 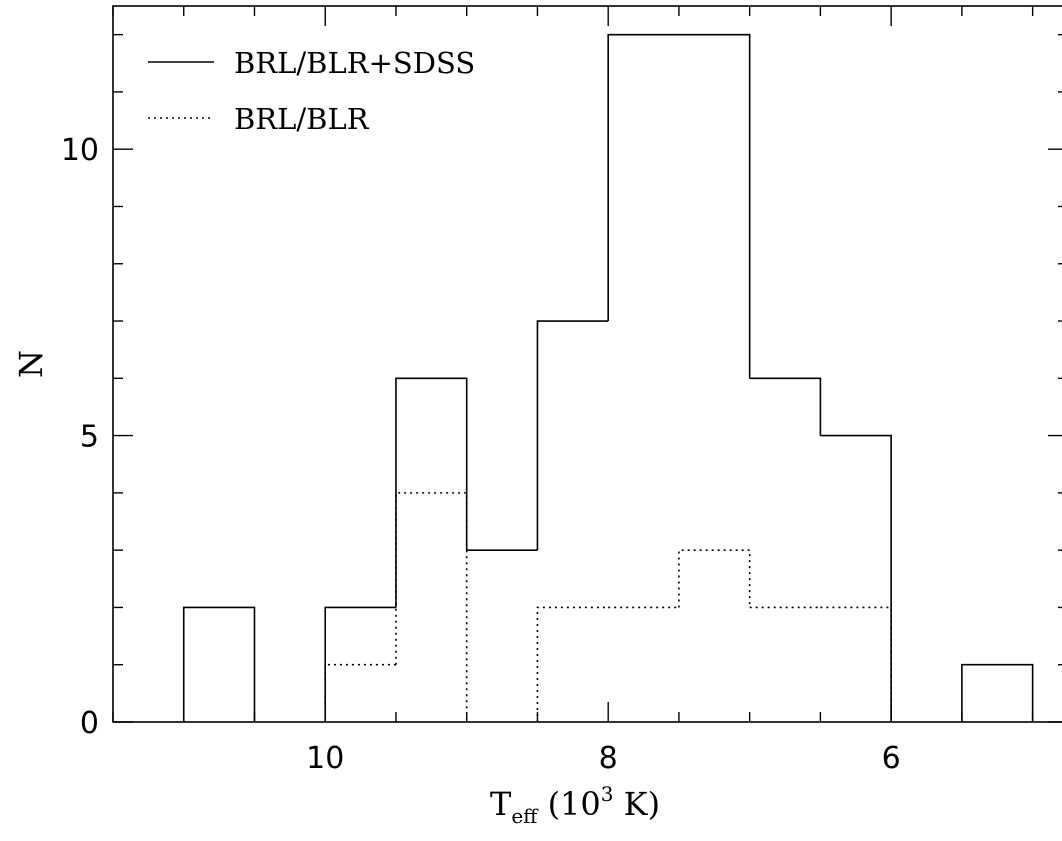 I want to click on y-axis-label: N, so click(x=31, y=364).